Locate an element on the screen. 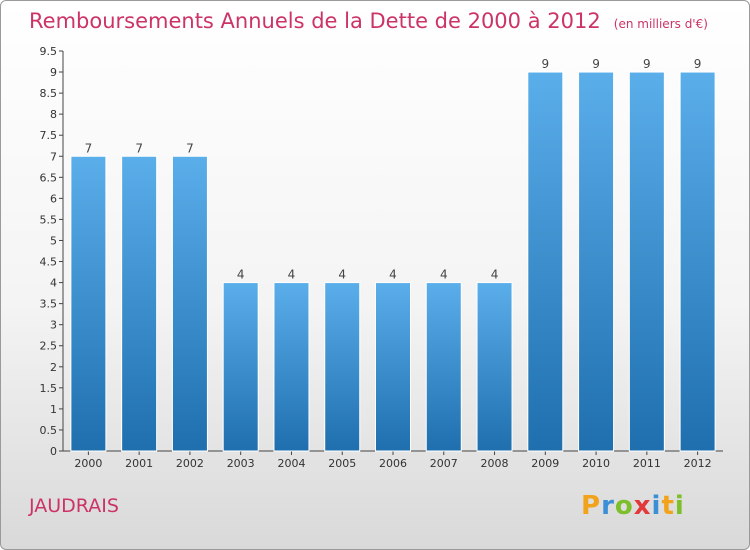 The height and width of the screenshot is (550, 750). bar-2008 is located at coordinates (494, 367).